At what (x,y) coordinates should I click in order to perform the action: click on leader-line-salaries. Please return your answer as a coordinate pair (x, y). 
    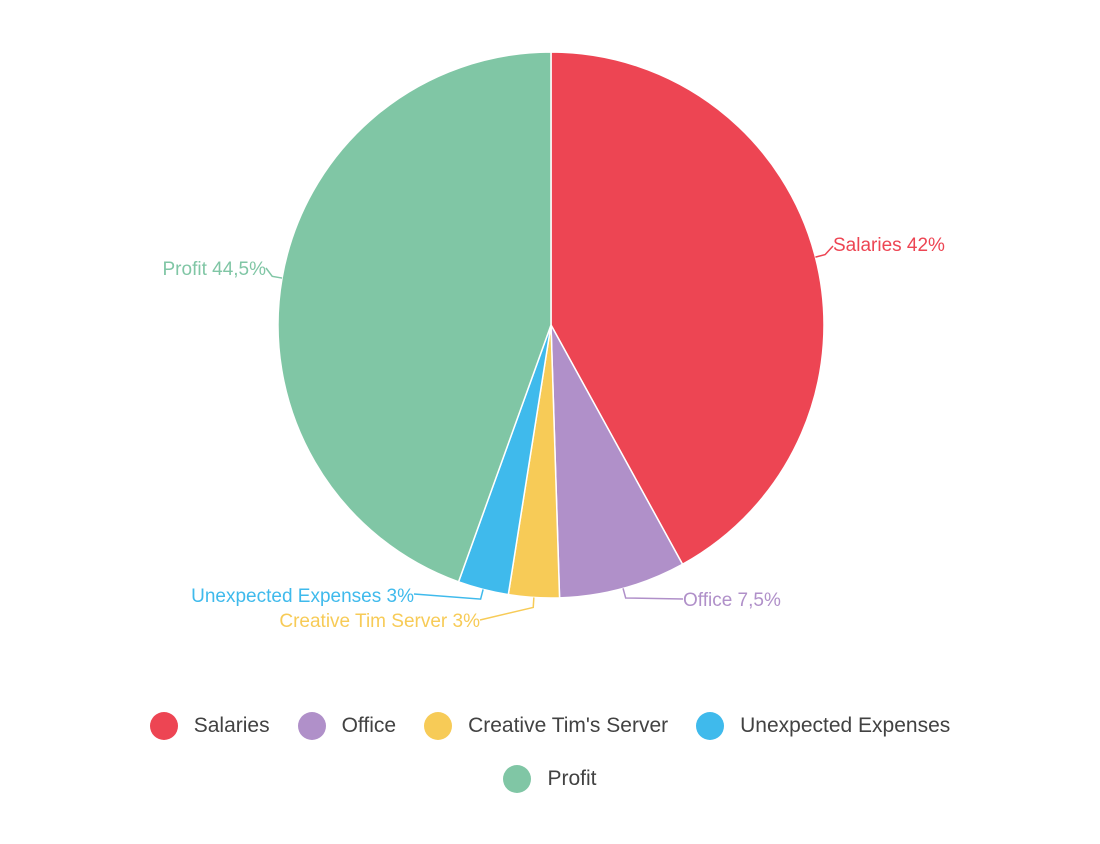
    Looking at the image, I should click on (824, 251).